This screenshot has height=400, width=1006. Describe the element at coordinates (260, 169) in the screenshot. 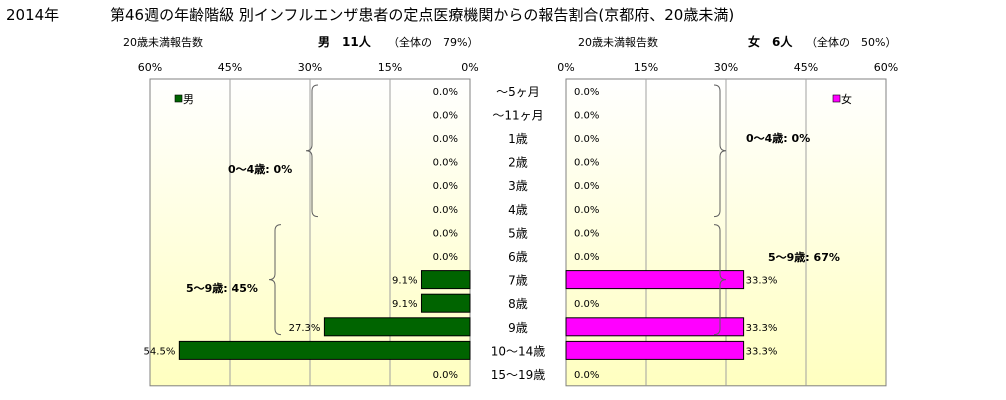

I see `male-annotation-0-4: 0～4歳: 0%` at that location.